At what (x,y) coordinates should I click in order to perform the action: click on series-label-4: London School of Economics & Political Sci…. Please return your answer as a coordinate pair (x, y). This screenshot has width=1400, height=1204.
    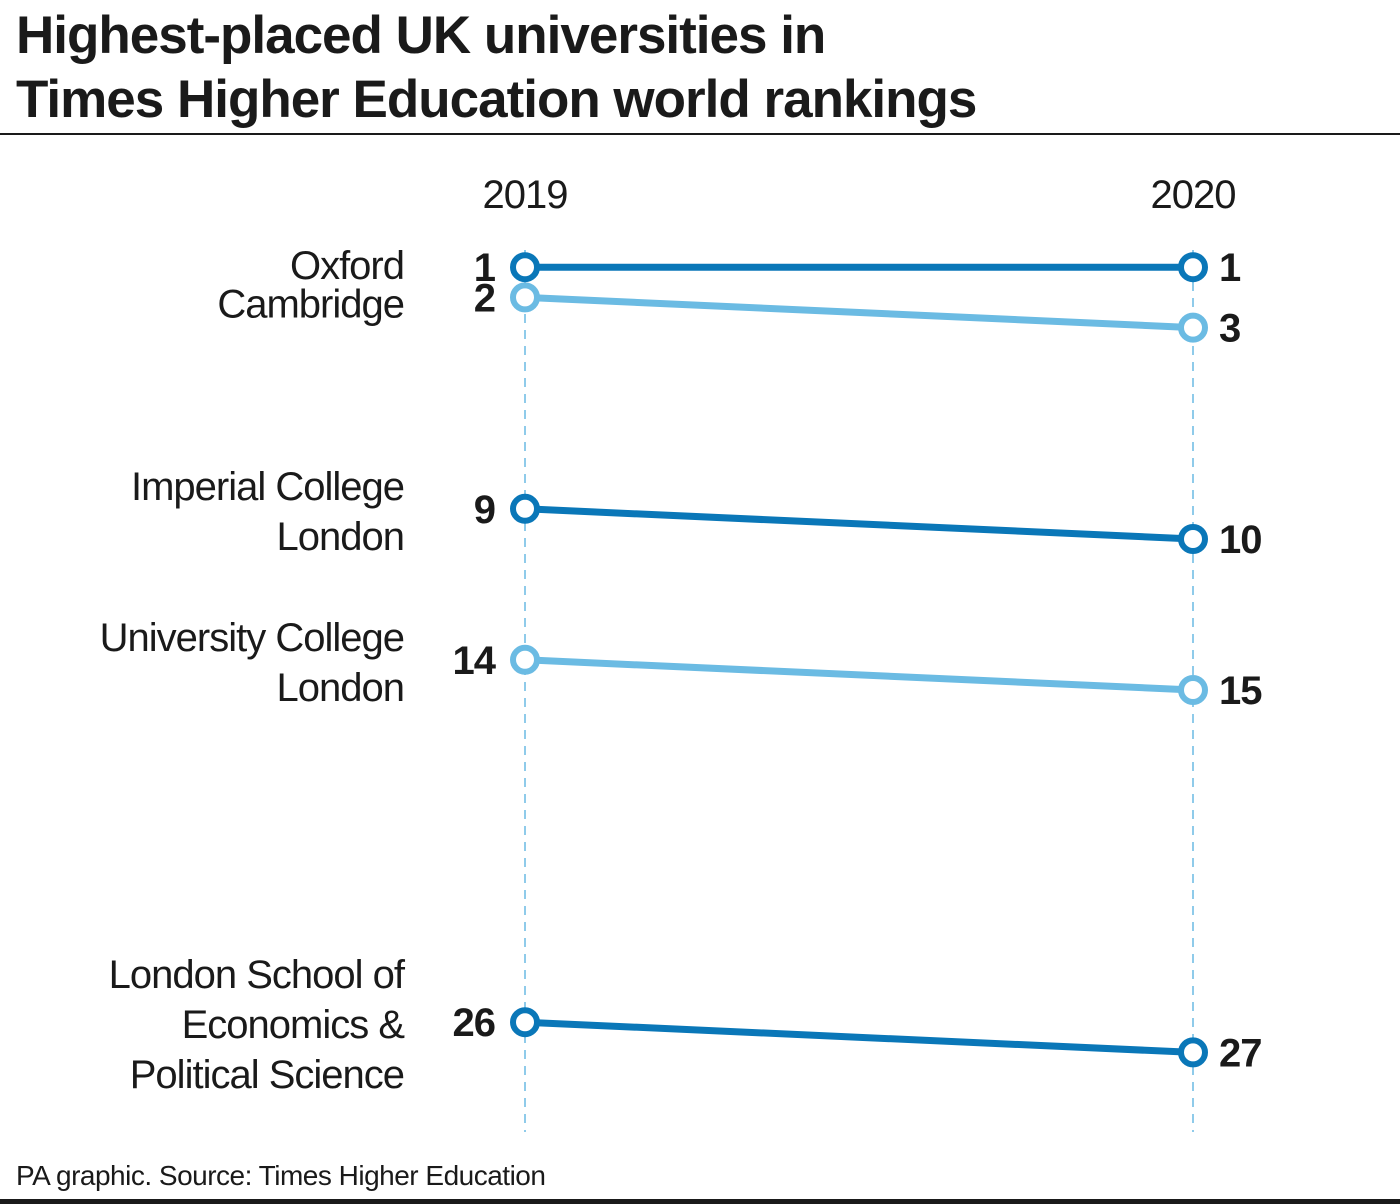
    Looking at the image, I should click on (257, 1025).